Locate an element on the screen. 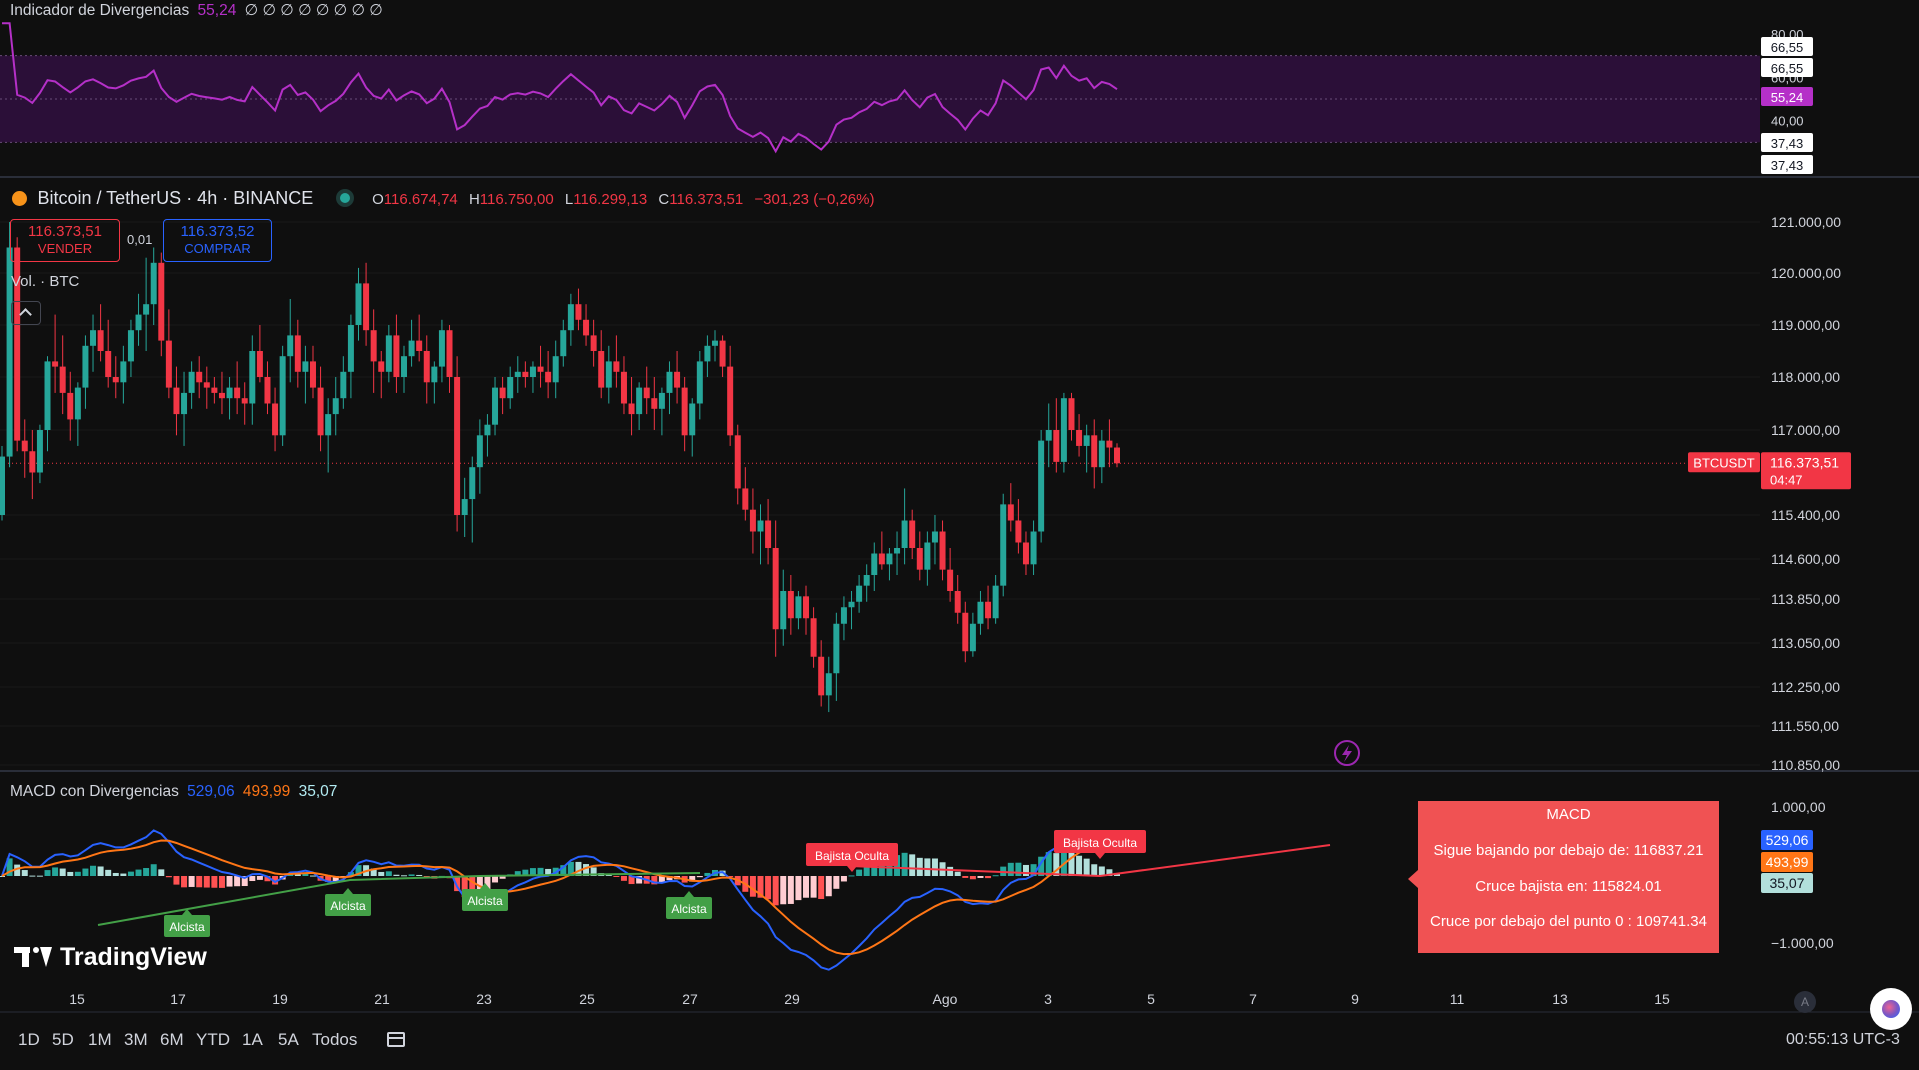 The height and width of the screenshot is (1070, 1919). sell-button: 116.373,51 VENDER is located at coordinates (65, 240).